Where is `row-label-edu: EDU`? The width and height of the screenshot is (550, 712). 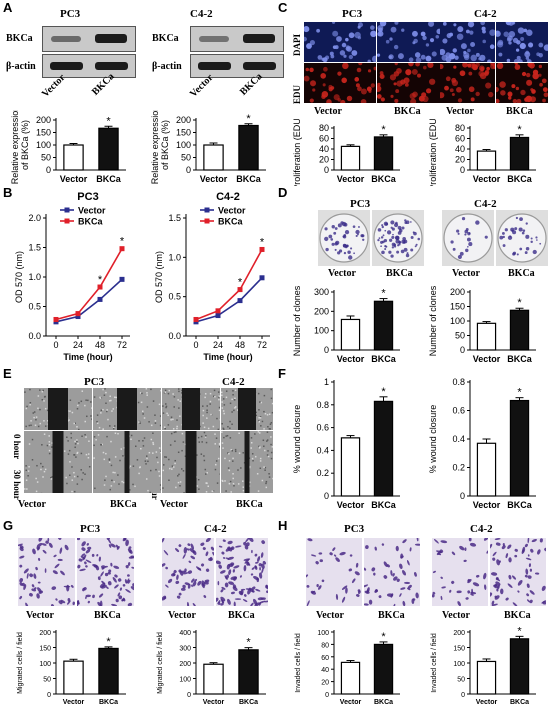 row-label-edu: EDU is located at coordinates (297, 94).